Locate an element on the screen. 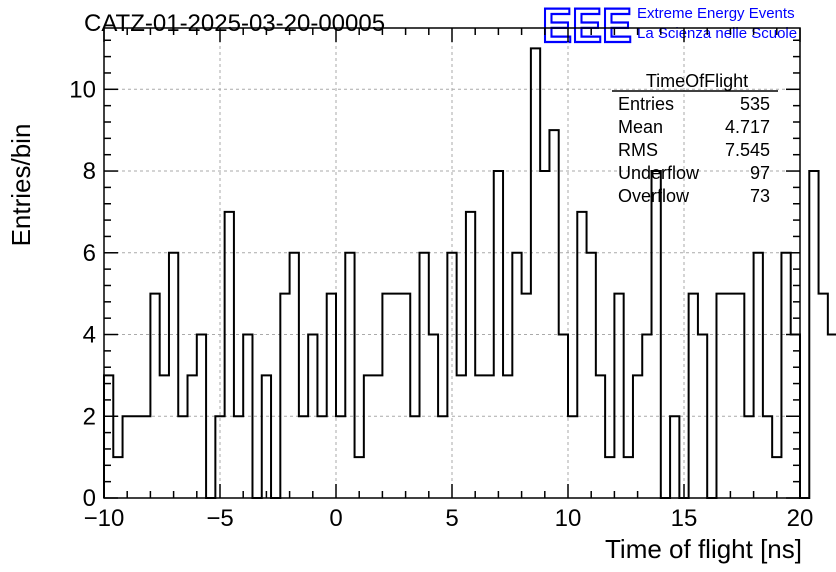  stats-value: 535 is located at coordinates (755, 104).